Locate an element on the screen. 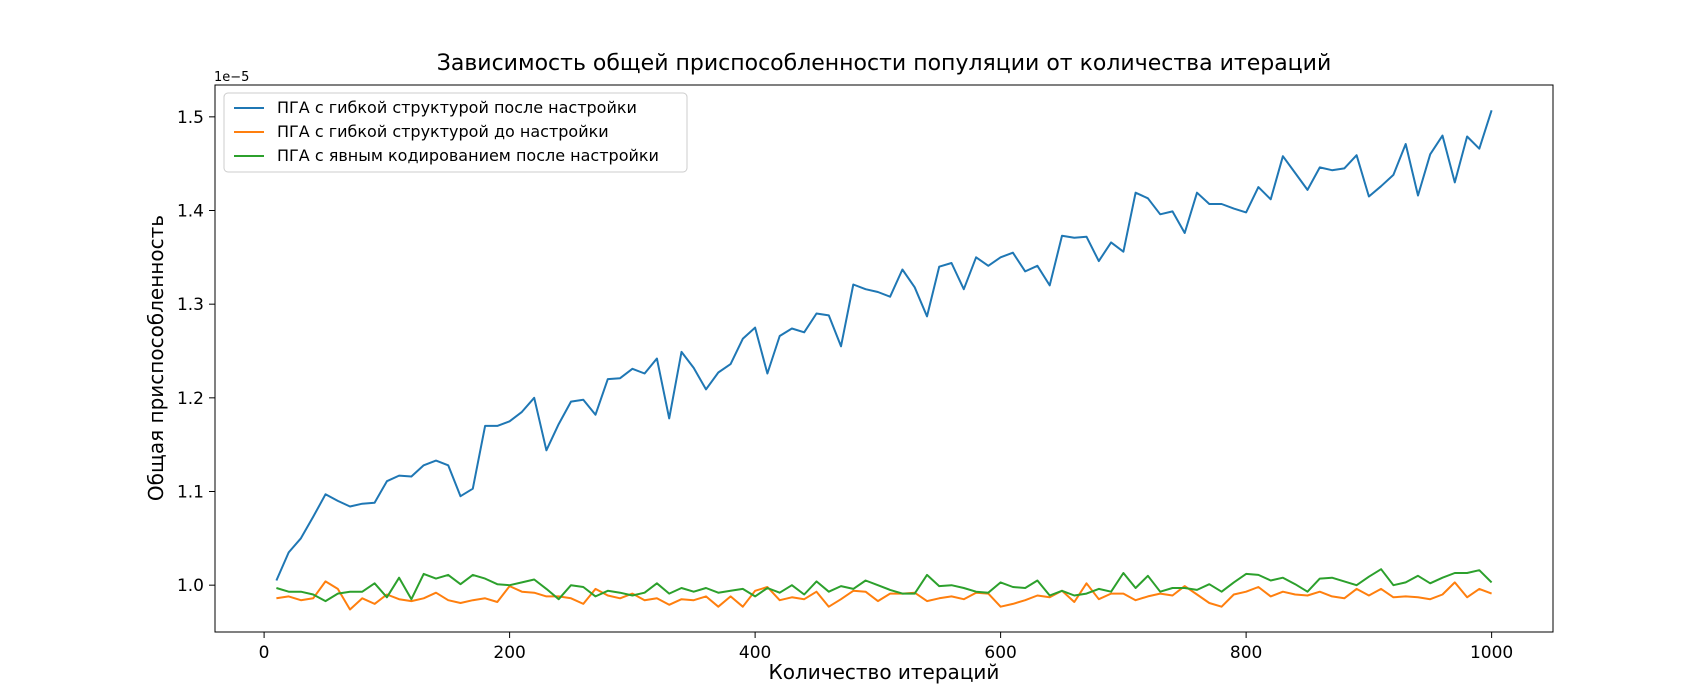  x-tick-label: 0 is located at coordinates (264, 653).